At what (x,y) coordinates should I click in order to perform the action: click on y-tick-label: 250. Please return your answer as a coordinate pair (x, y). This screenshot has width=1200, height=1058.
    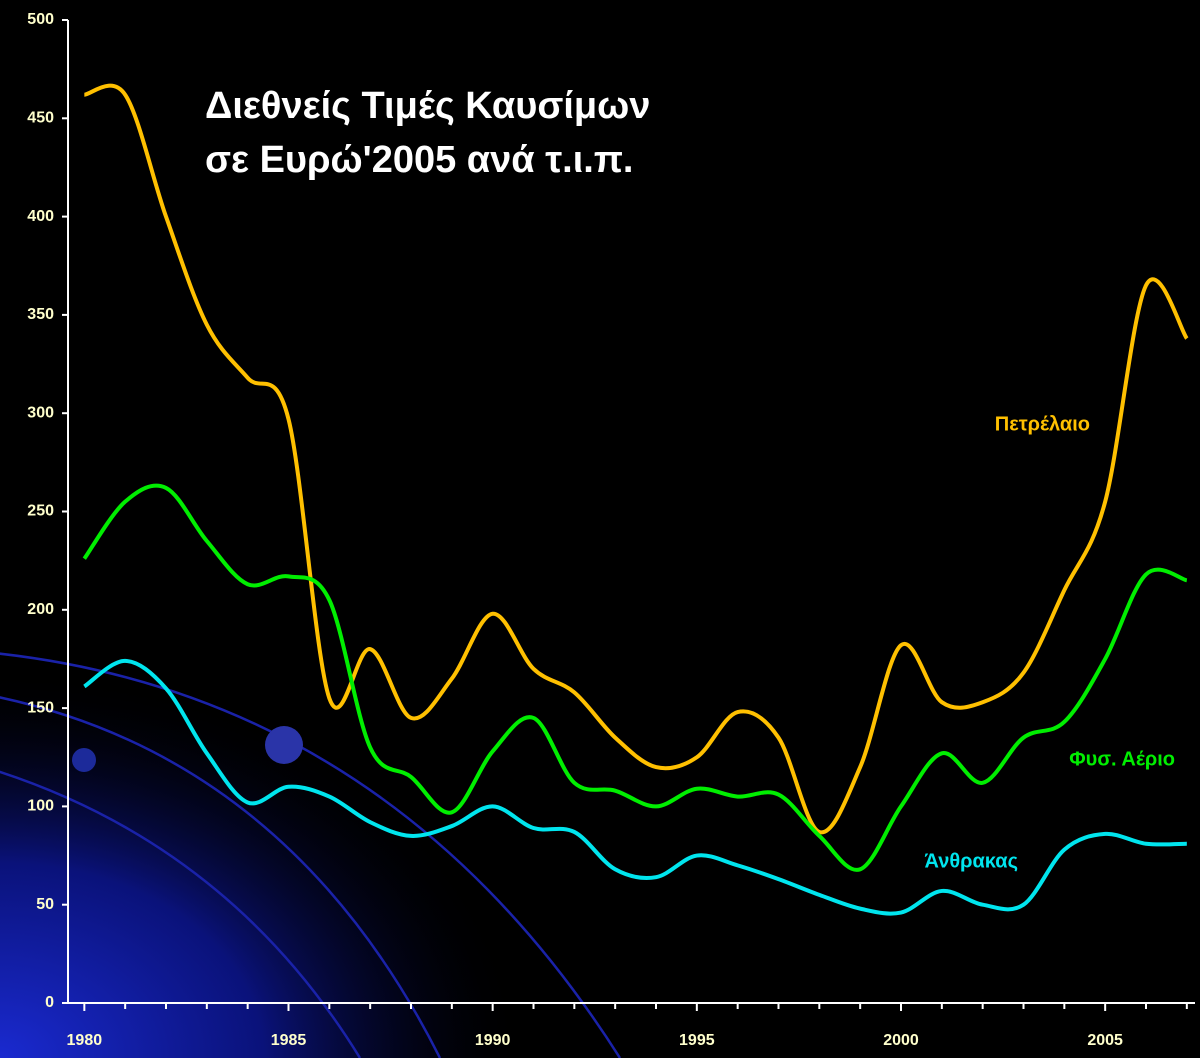
    Looking at the image, I should click on (40, 511).